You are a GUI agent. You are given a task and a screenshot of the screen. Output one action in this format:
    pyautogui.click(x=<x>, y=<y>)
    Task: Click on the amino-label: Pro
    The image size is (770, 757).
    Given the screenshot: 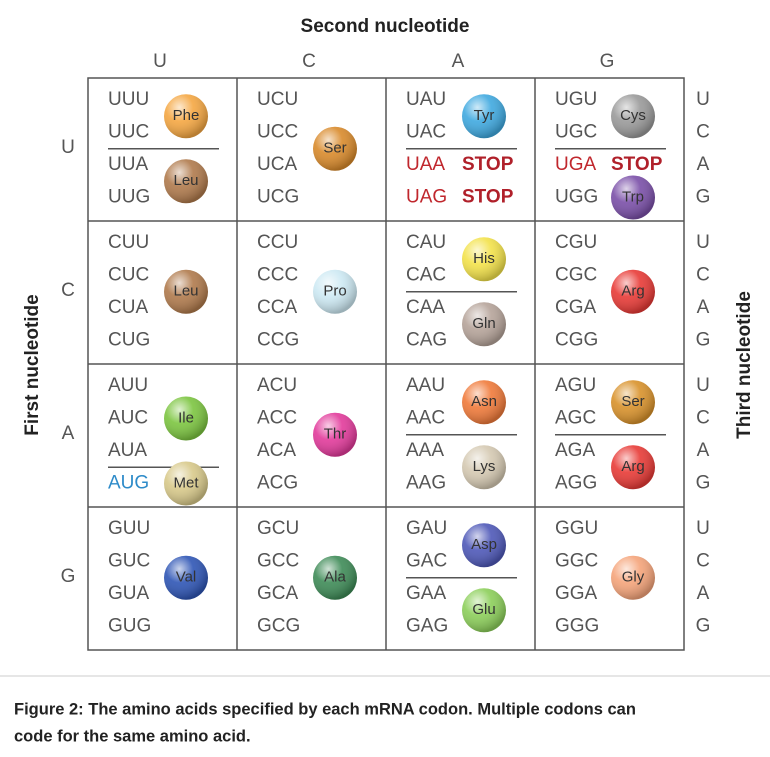 What is the action you would take?
    pyautogui.click(x=334, y=291)
    